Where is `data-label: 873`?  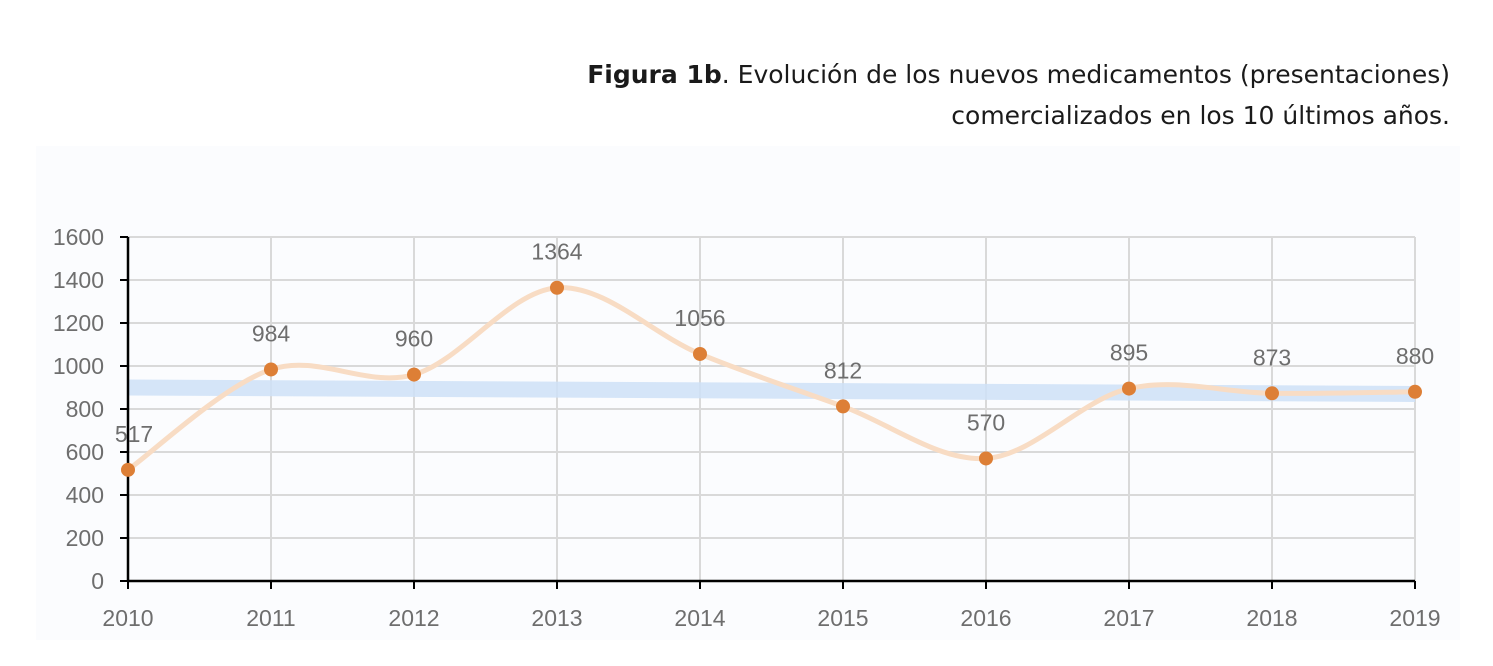
data-label: 873 is located at coordinates (1272, 357).